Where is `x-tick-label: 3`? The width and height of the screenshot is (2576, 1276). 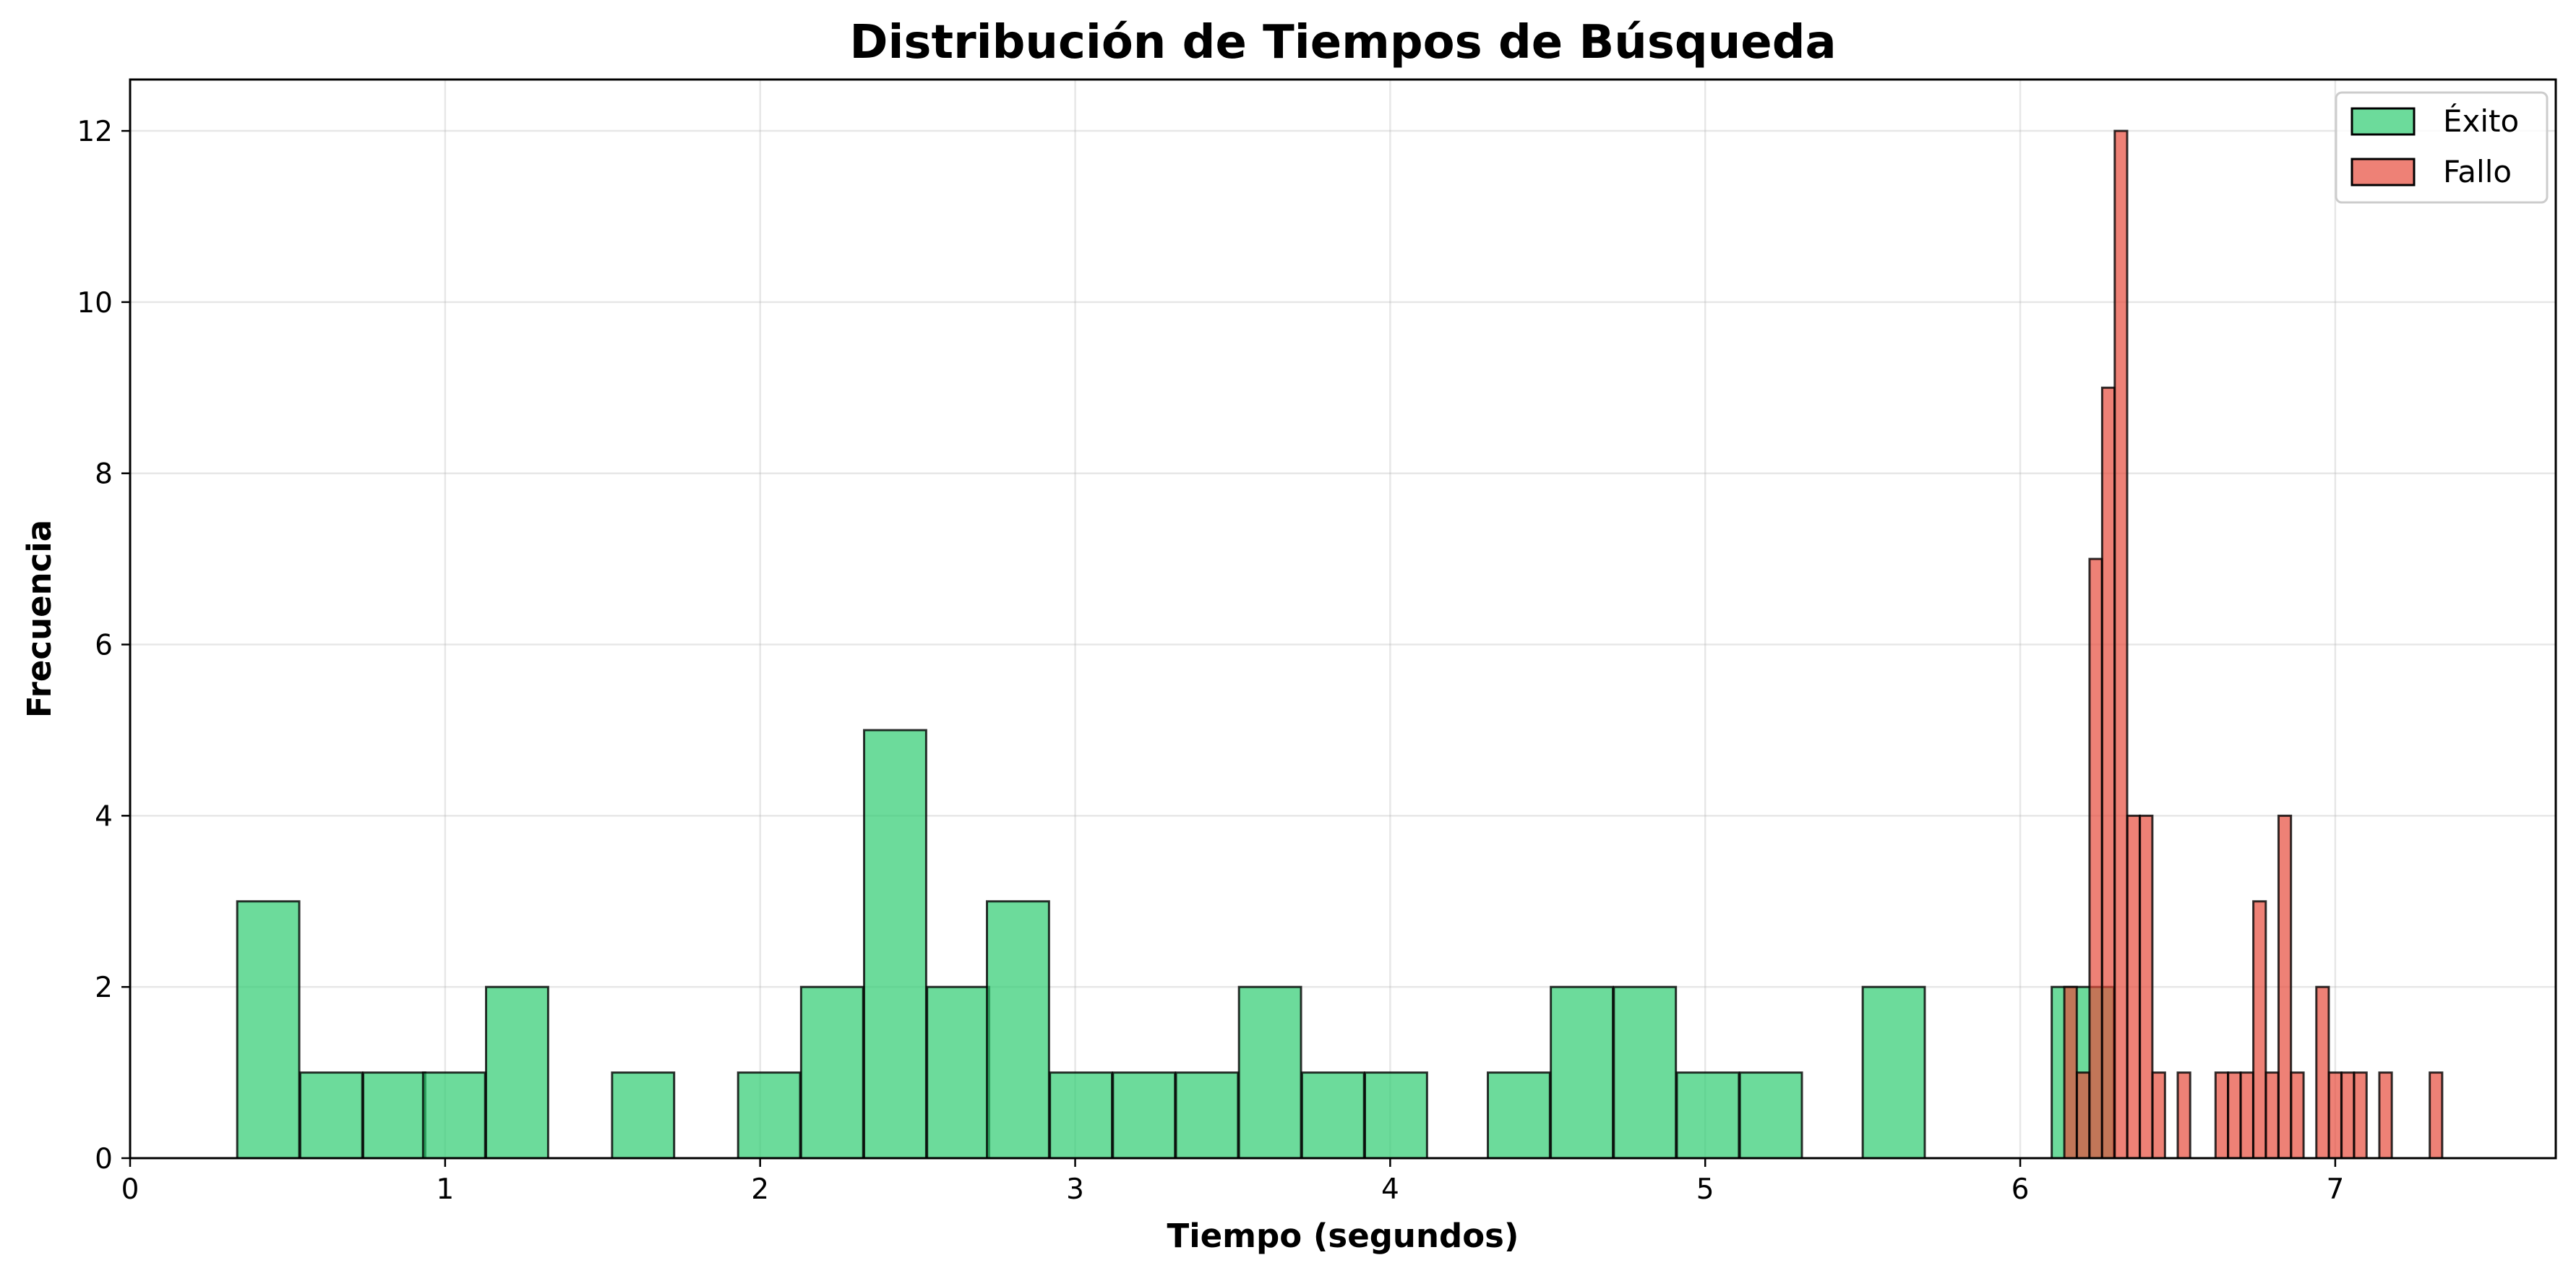
x-tick-label: 3 is located at coordinates (1075, 1189).